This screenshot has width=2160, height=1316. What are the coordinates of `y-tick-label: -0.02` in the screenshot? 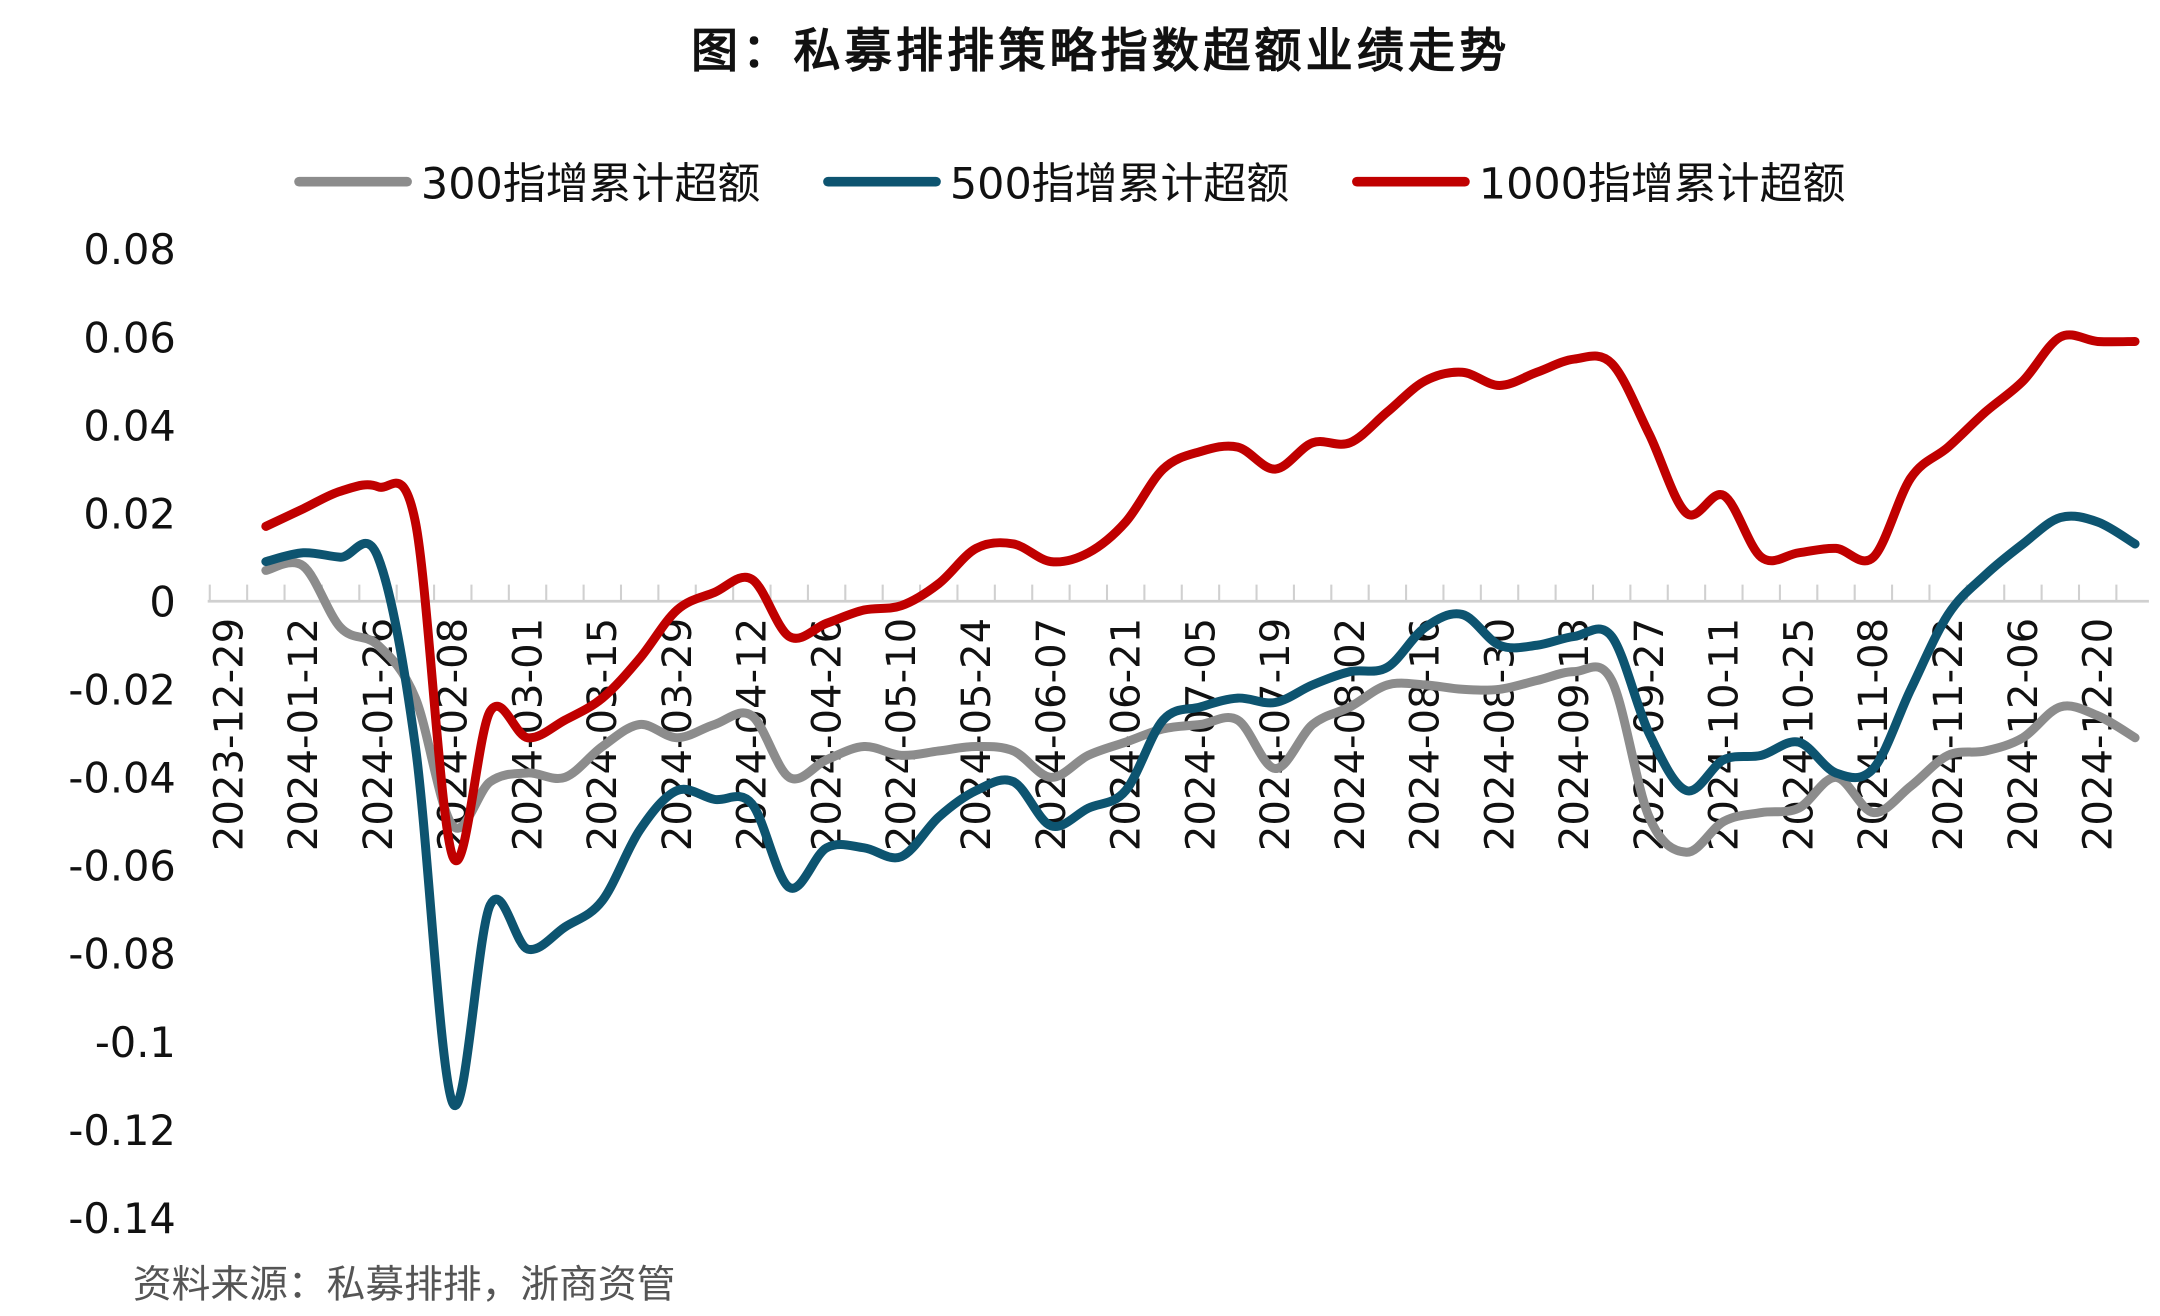 It's located at (121, 690).